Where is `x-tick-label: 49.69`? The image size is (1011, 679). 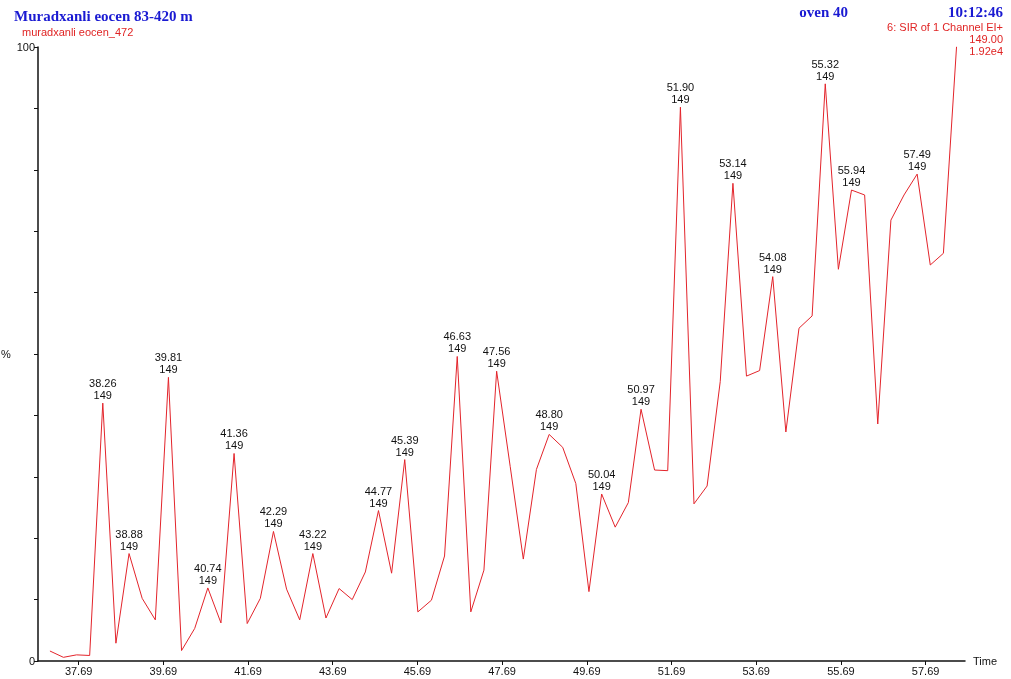 x-tick-label: 49.69 is located at coordinates (587, 670).